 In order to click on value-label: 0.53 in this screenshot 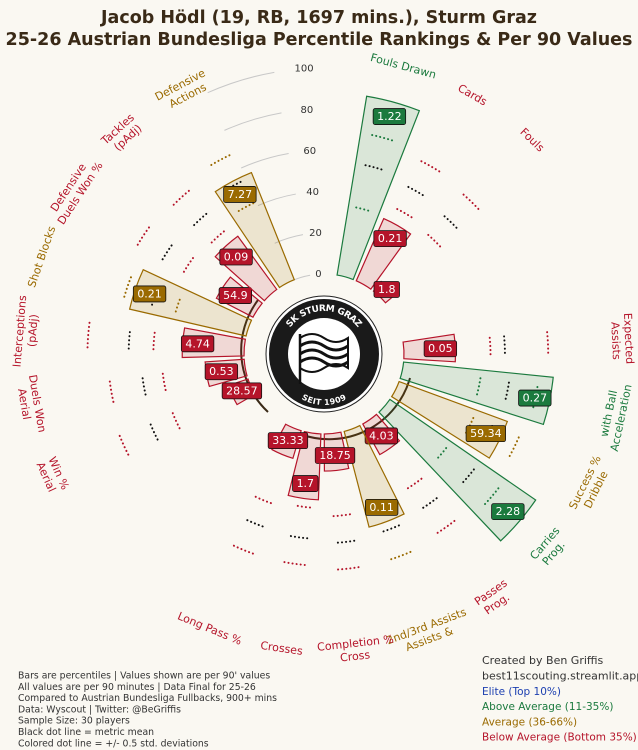, I will do `click(221, 371)`.